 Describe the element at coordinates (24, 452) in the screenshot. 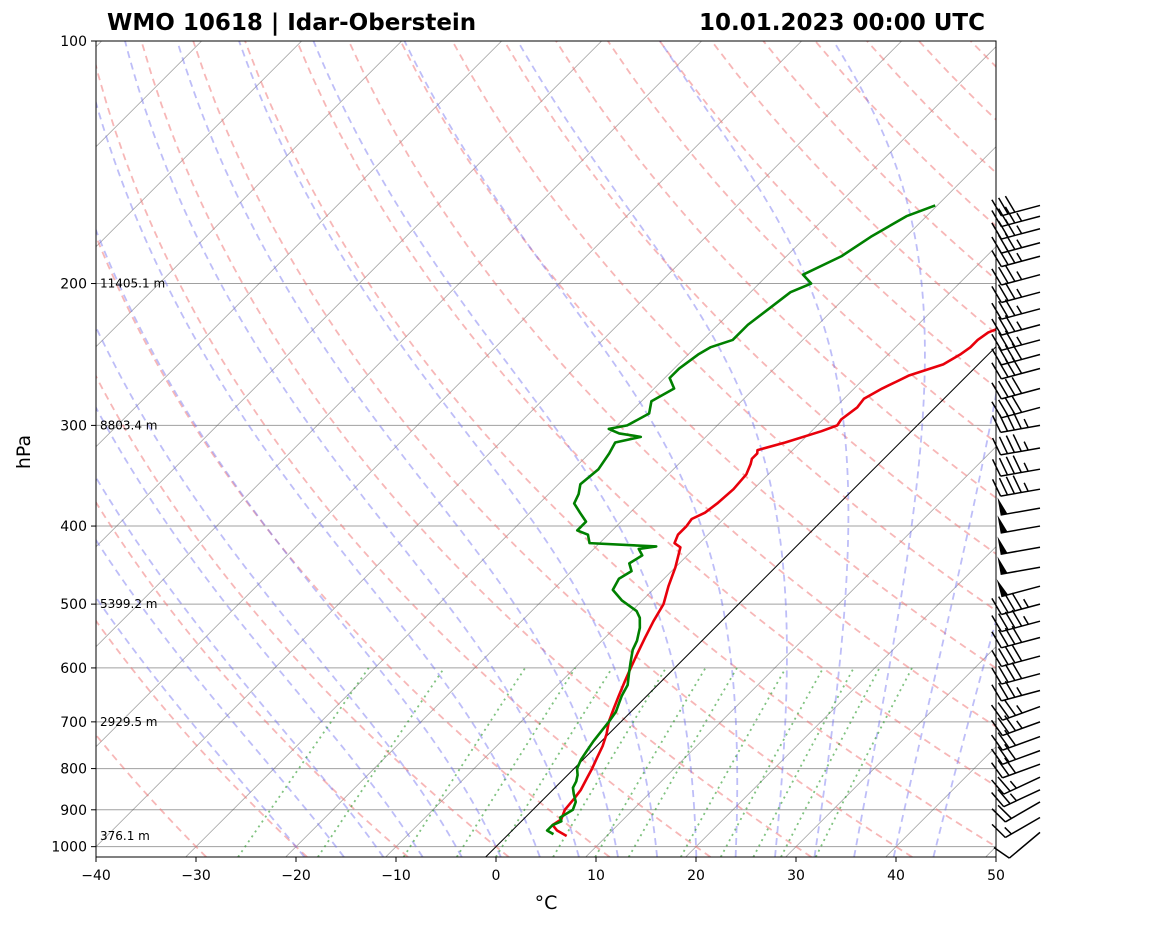

I see `y-axis-label: hPa` at that location.